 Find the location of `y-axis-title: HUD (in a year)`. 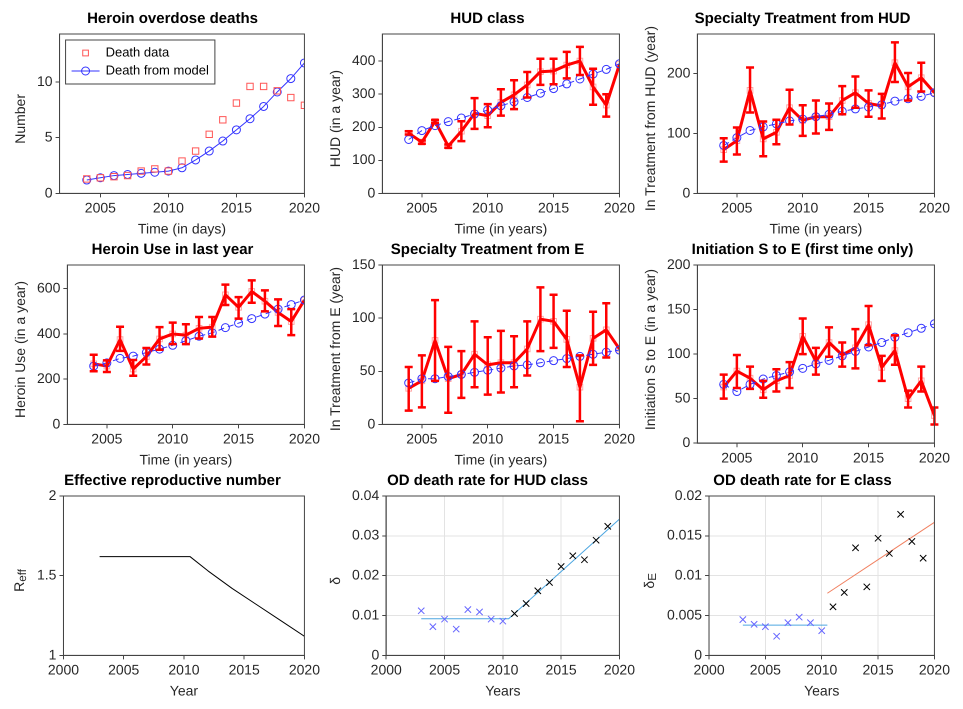

y-axis-title: HUD (in a year) is located at coordinates (335, 119).